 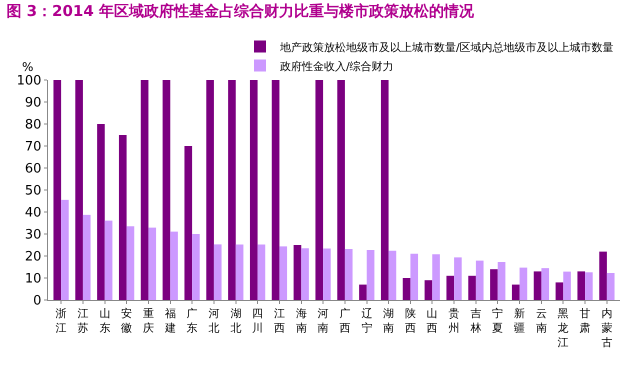 What do you see at coordinates (33, 169) in the screenshot?
I see `y-tick-label: 60` at bounding box center [33, 169].